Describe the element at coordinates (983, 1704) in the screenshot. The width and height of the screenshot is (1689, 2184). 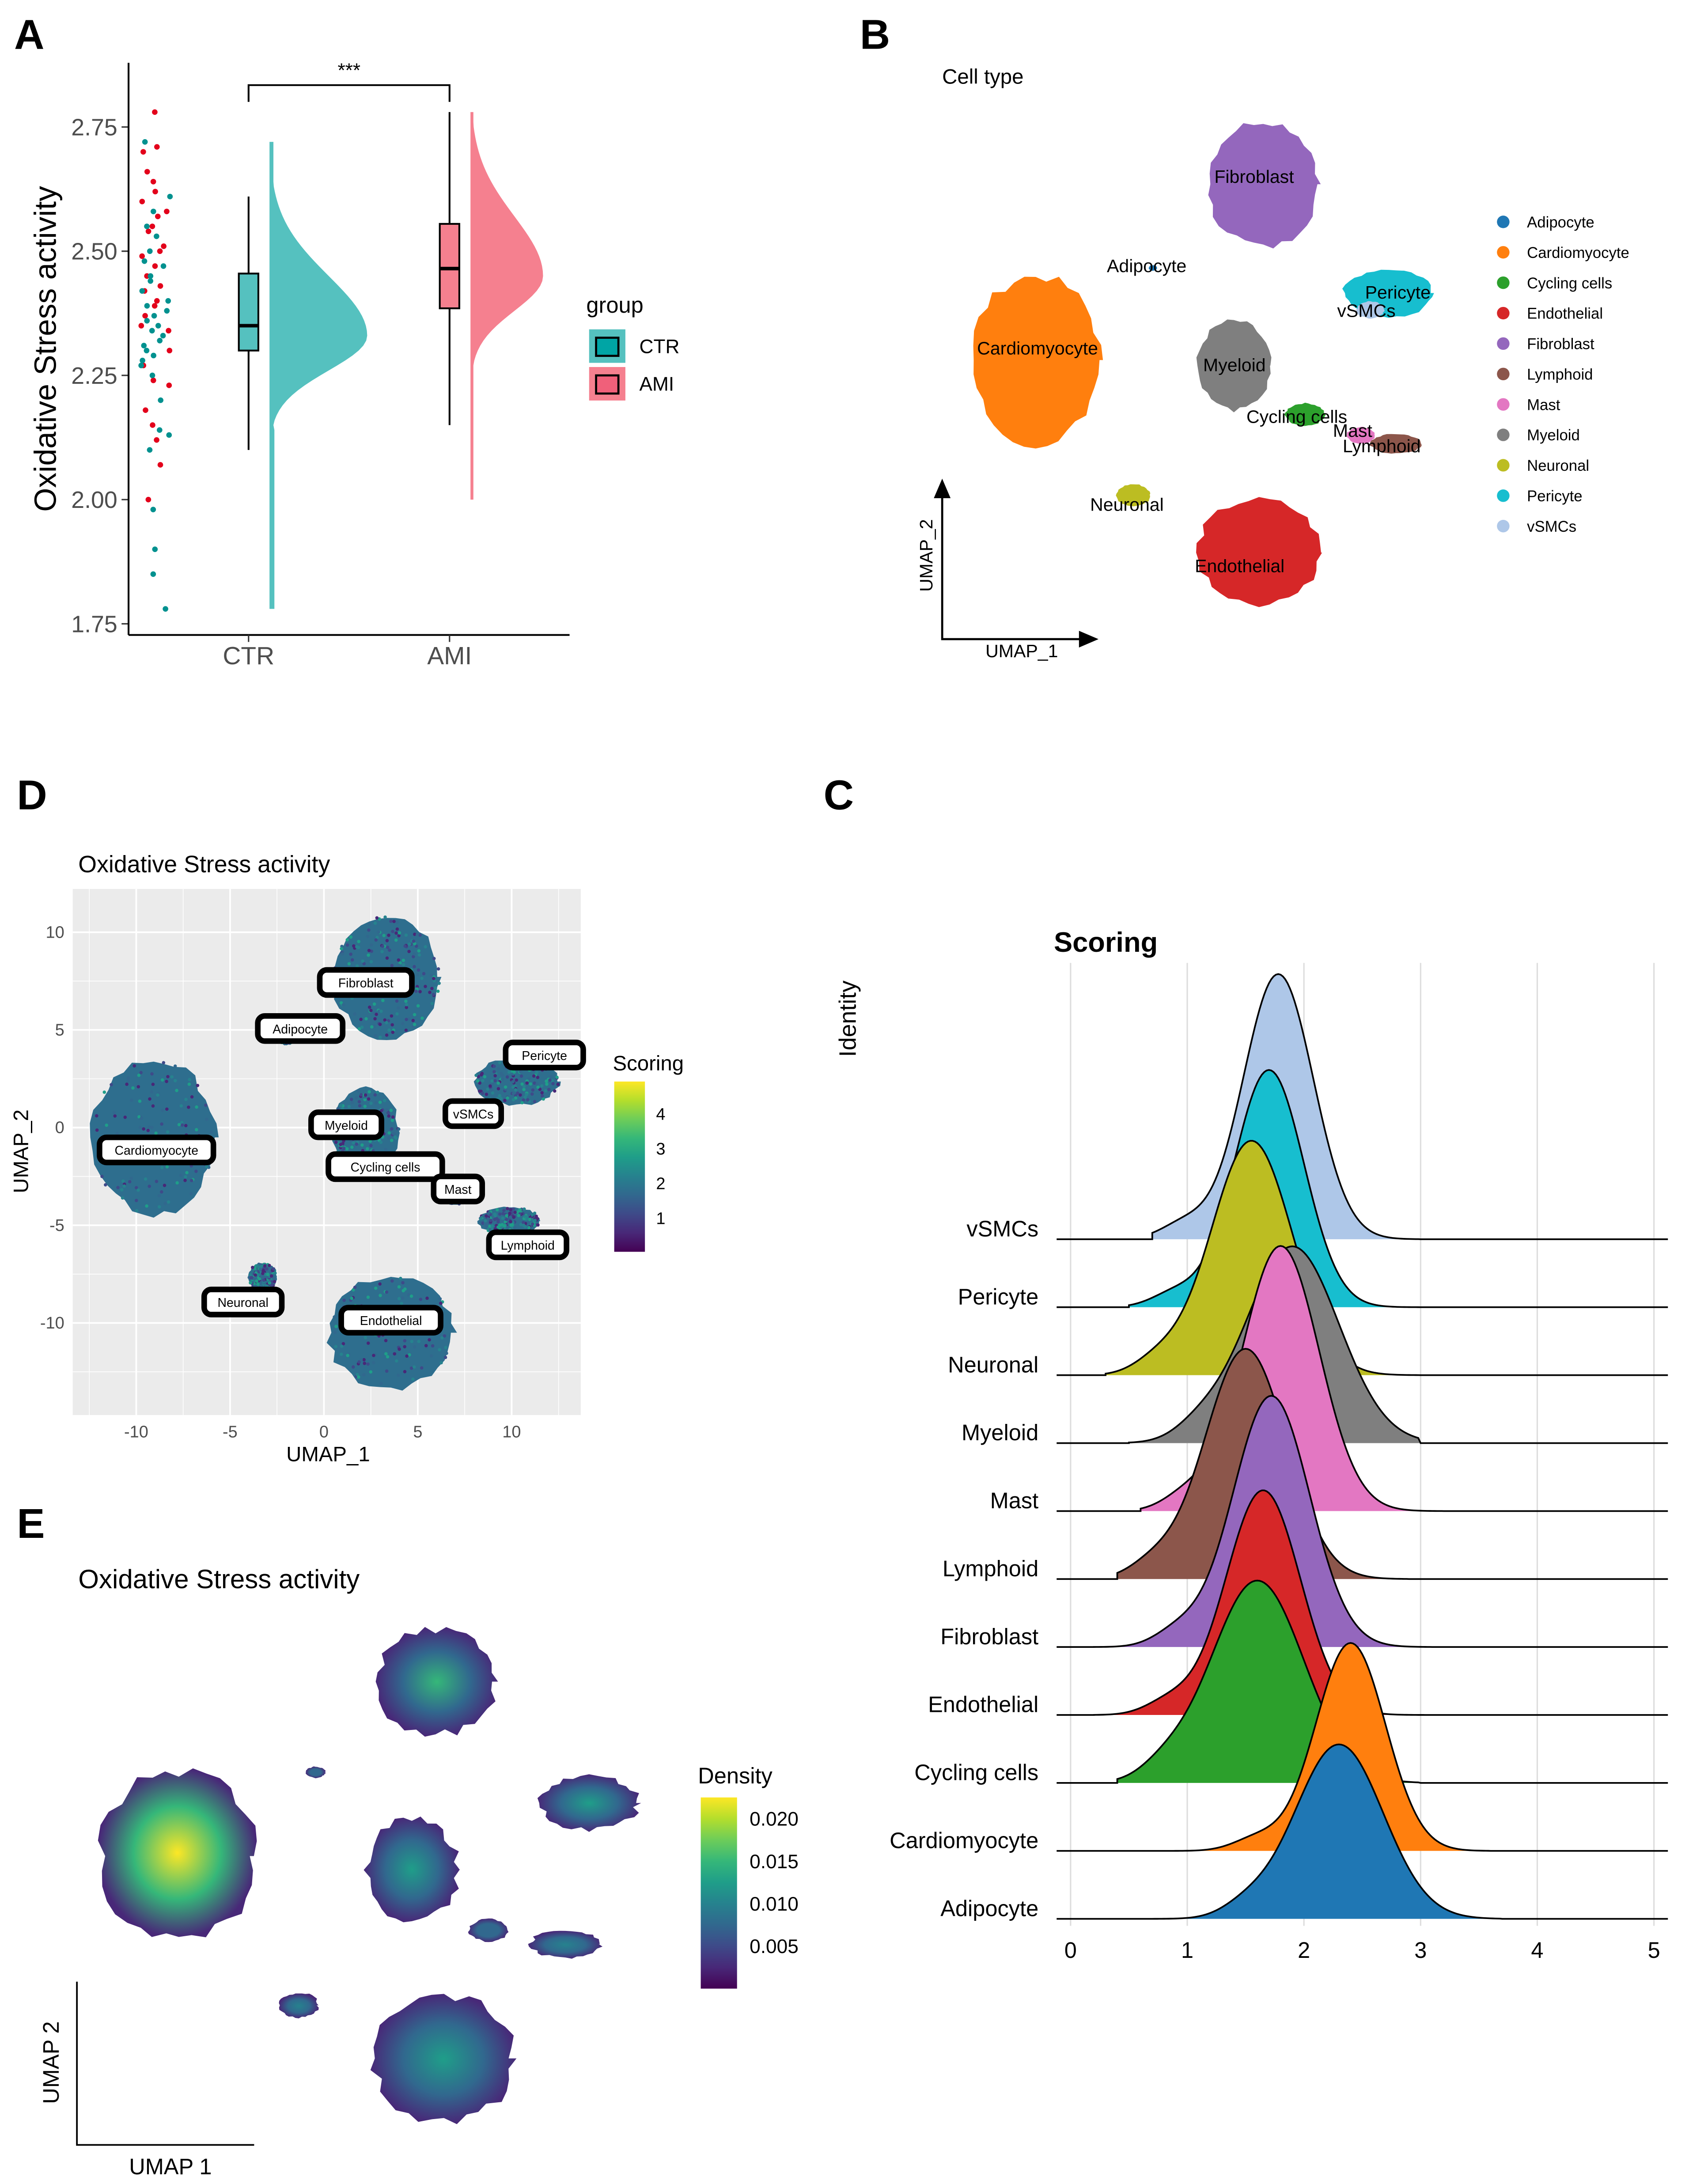
I see `c-ytick-label: Endothelial` at that location.